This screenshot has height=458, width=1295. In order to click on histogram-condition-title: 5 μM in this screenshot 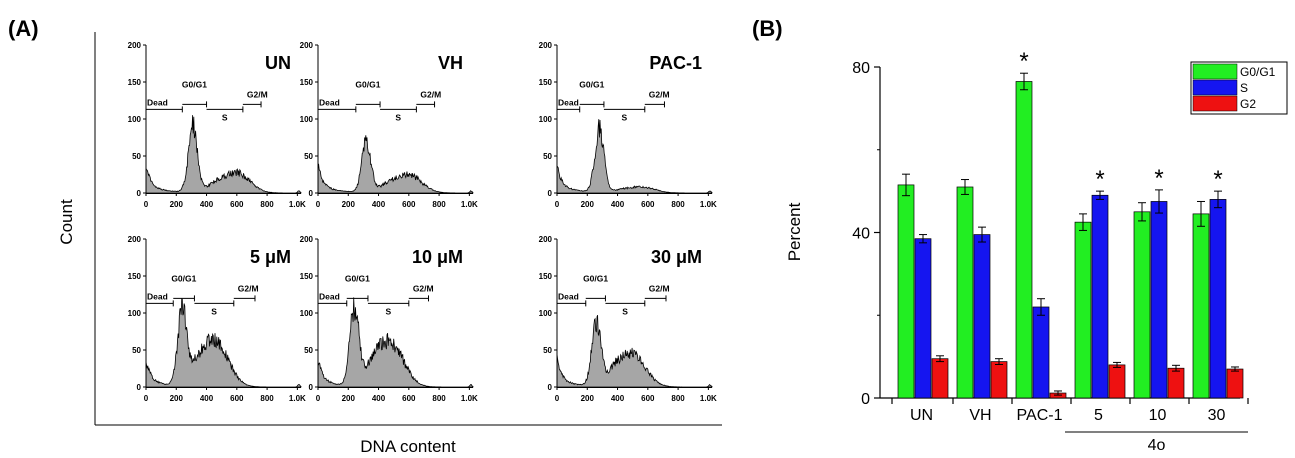, I will do `click(270, 257)`.